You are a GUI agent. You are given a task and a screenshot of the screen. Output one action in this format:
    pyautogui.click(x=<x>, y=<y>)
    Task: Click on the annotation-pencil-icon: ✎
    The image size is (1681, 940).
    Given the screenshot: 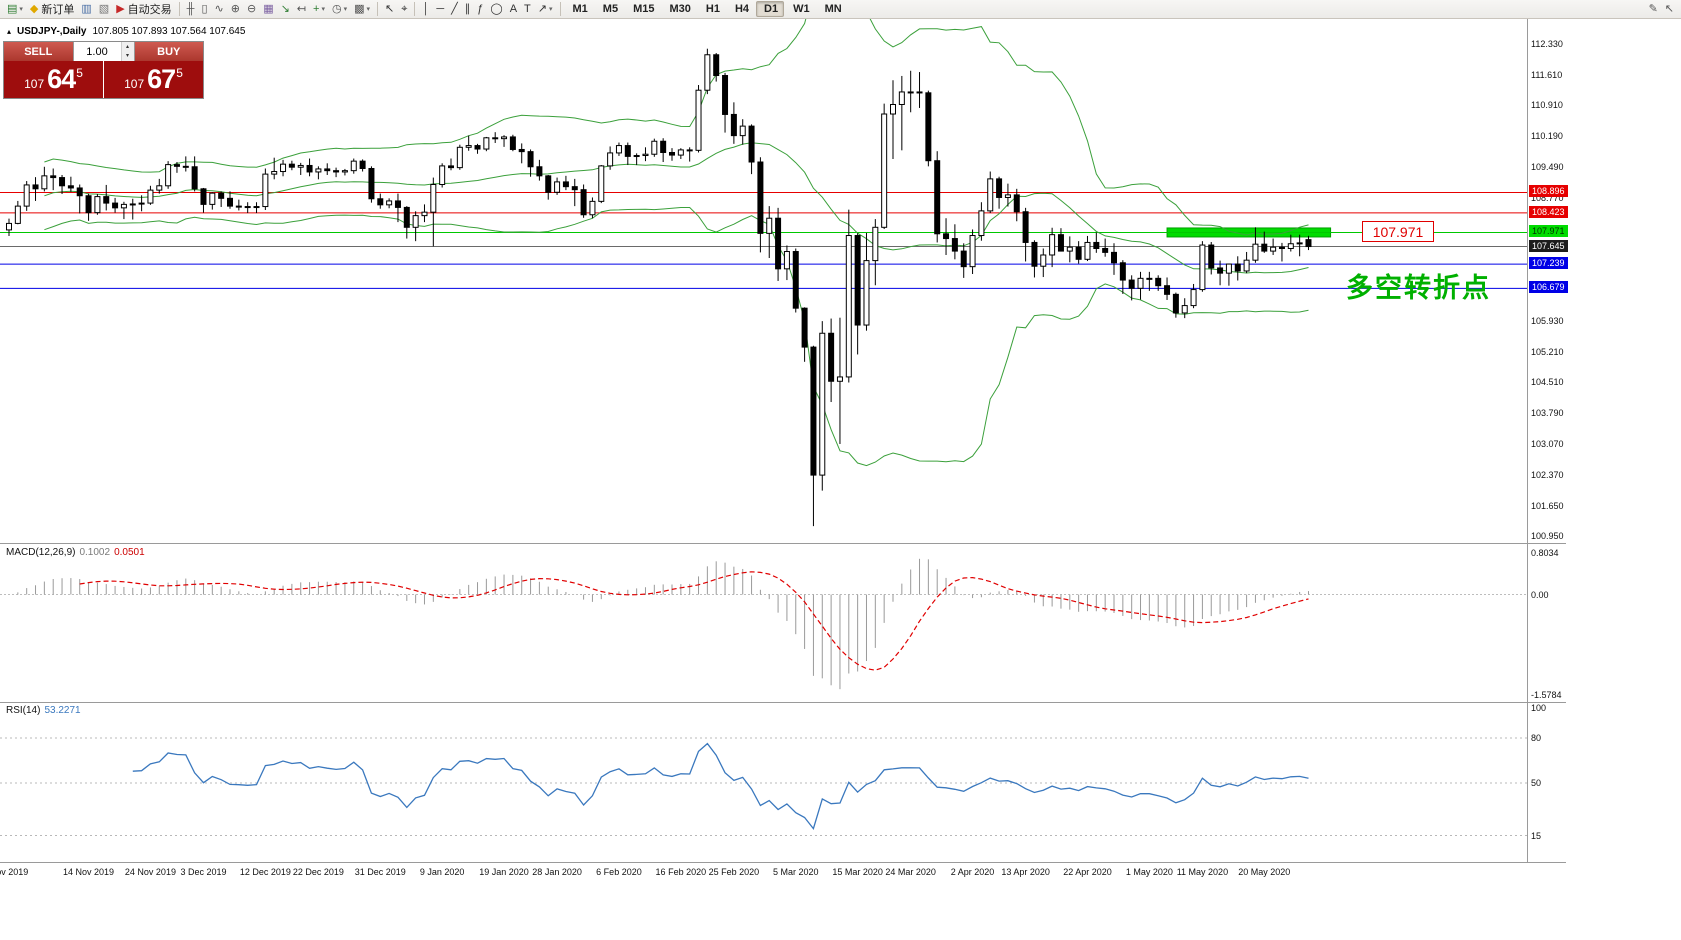 What is the action you would take?
    pyautogui.click(x=1653, y=8)
    